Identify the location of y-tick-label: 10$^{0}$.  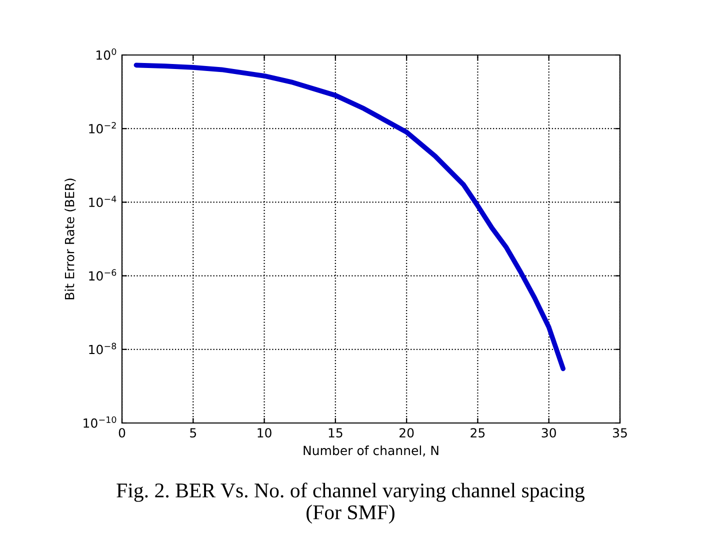
(106, 54).